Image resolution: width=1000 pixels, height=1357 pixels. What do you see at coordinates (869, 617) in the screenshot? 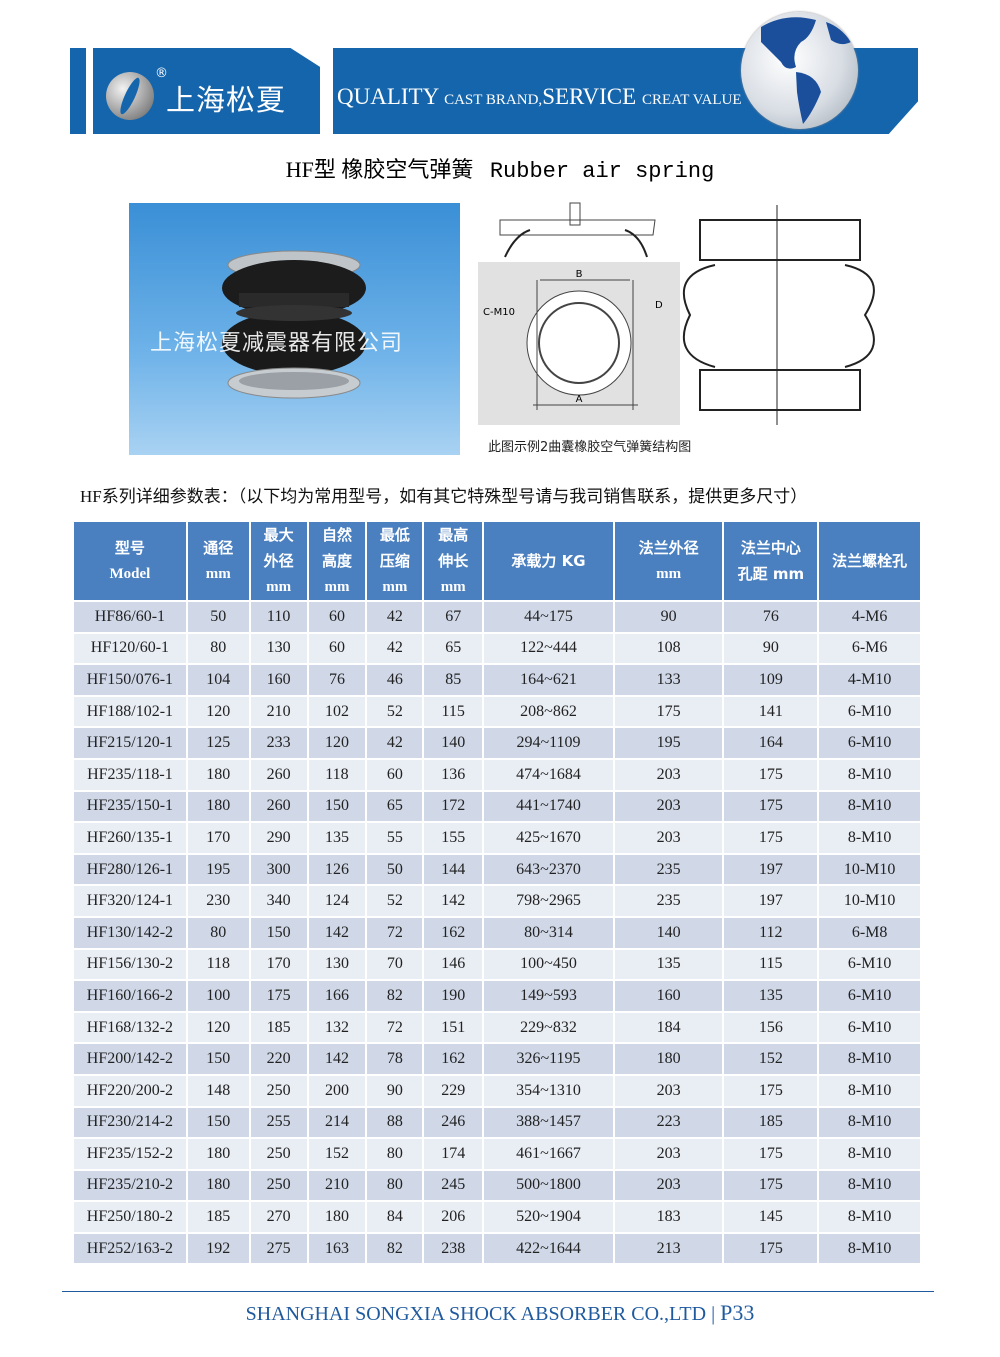
I see `table-cell: 4-M6` at bounding box center [869, 617].